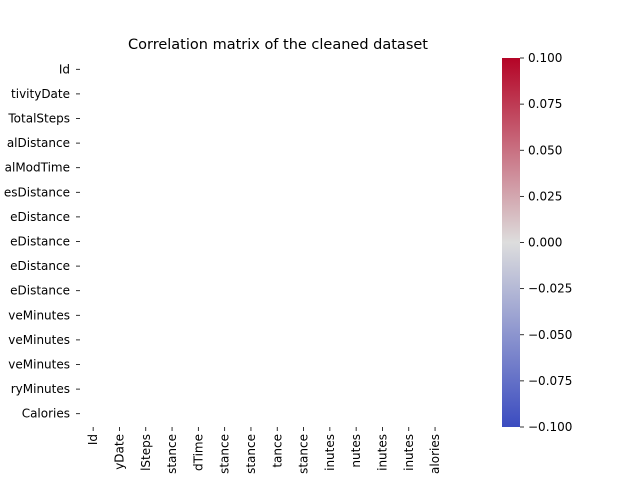 The width and height of the screenshot is (640, 480). Describe the element at coordinates (146, 452) in the screenshot. I see `x-tick-label: lSteps` at that location.